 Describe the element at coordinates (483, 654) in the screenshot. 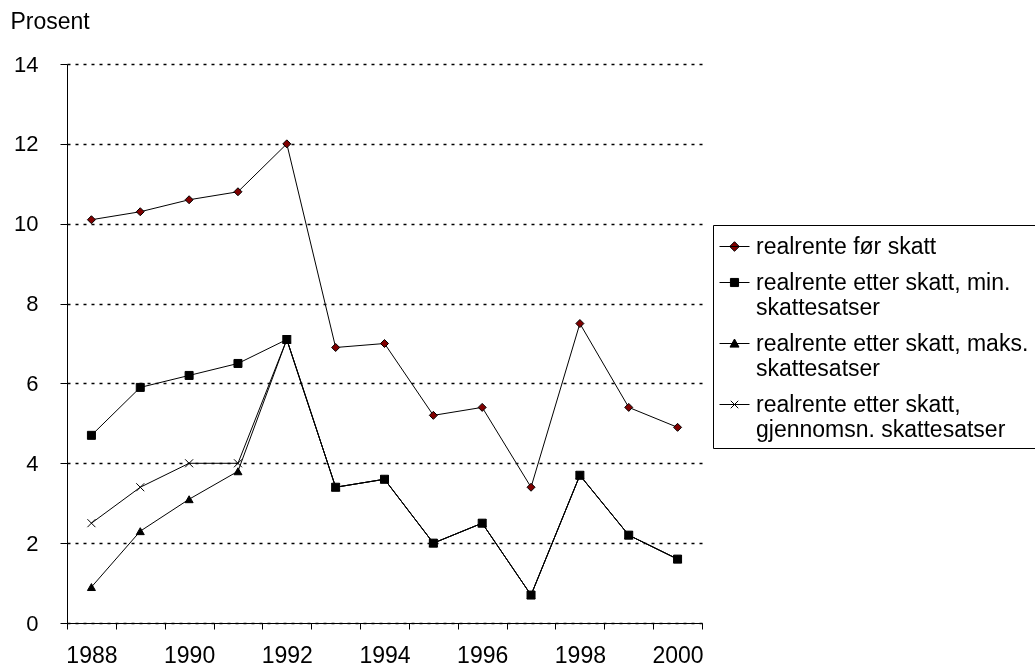

I see `x-tick-label: 1996` at that location.